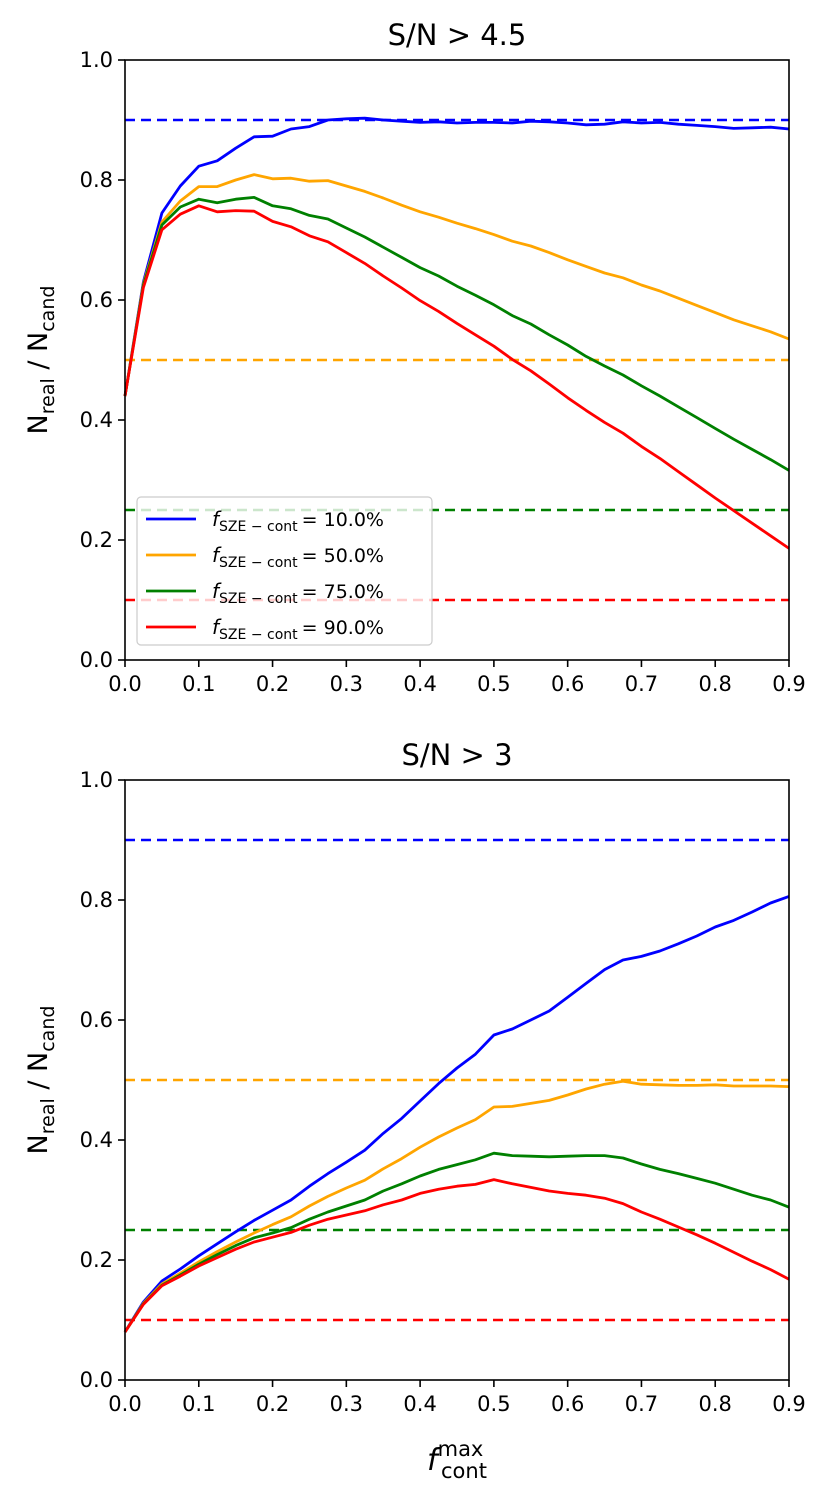 The width and height of the screenshot is (829, 1493). I want to click on legend-box, so click(284, 571).